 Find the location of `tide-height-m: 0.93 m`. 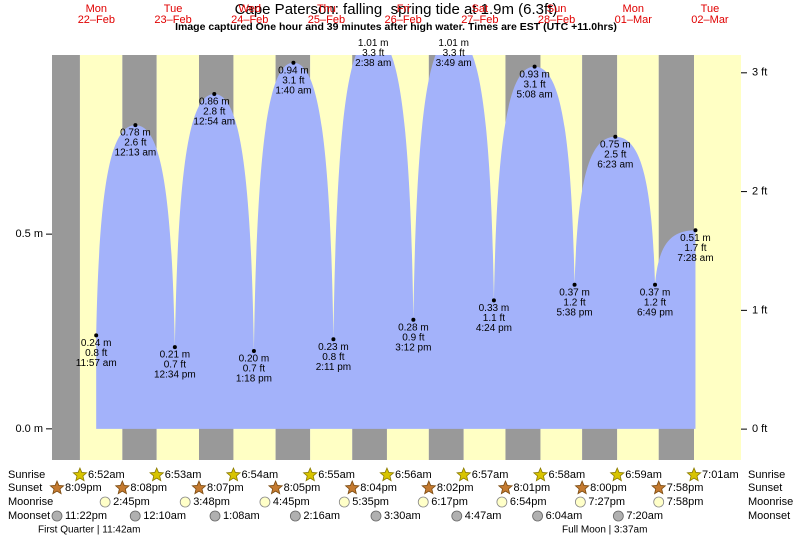

tide-height-m: 0.93 m is located at coordinates (534, 74).